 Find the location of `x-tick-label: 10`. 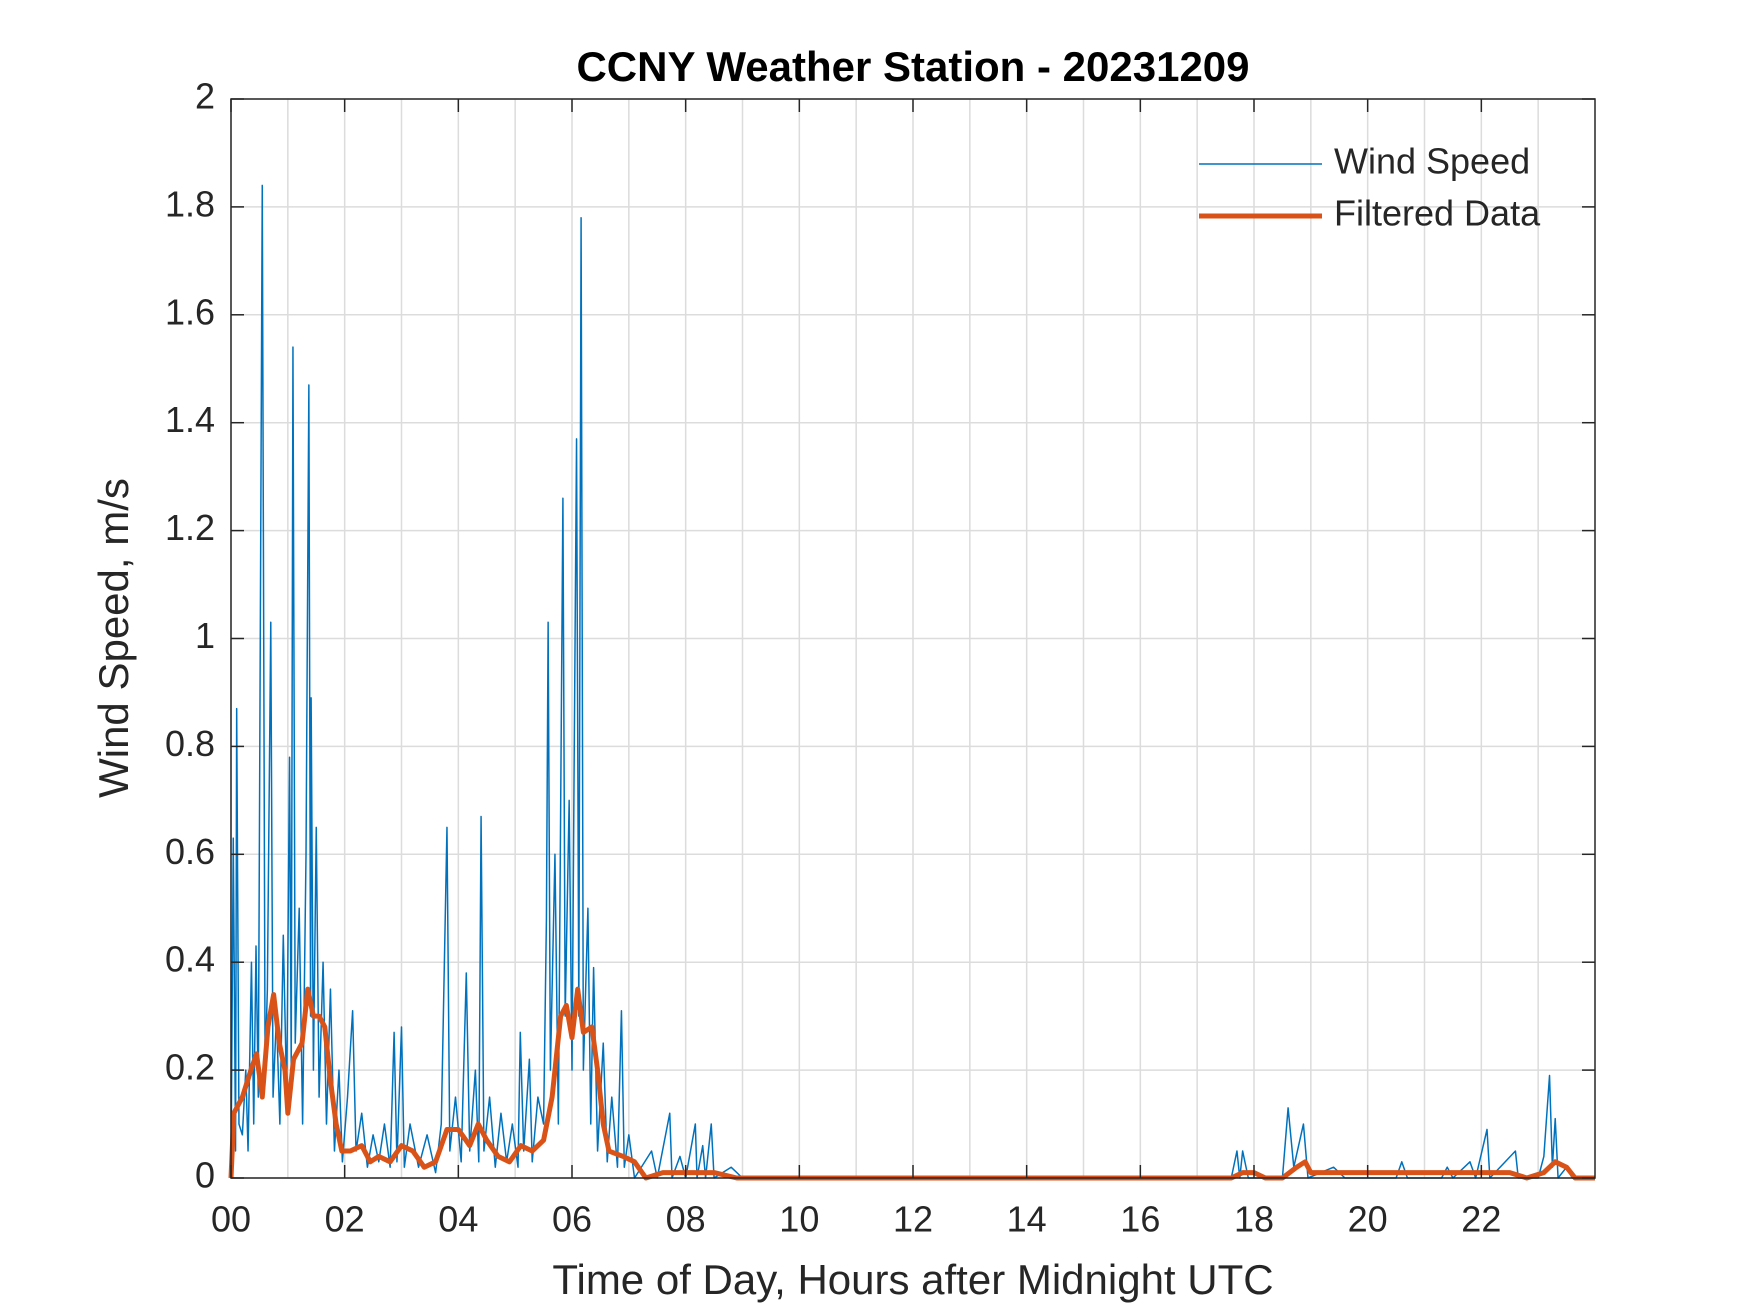

x-tick-label: 10 is located at coordinates (799, 1219).